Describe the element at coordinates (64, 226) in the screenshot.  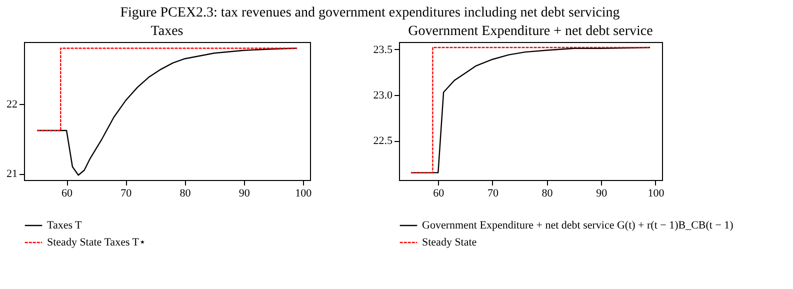
I see `legend-label: Taxes T` at that location.